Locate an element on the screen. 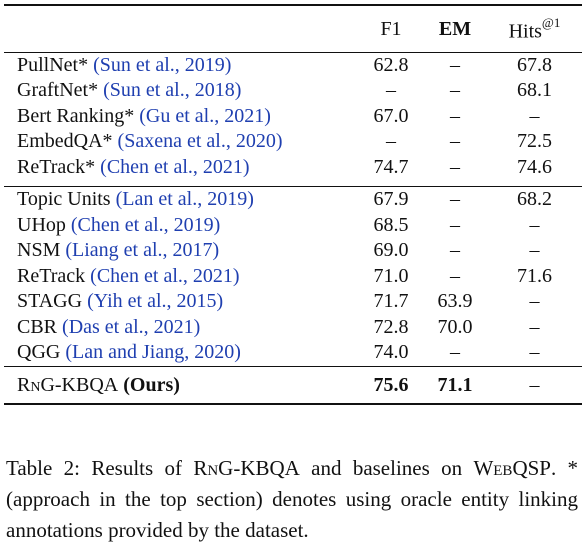 The height and width of the screenshot is (551, 586). method-name: NSM is located at coordinates (39, 250).